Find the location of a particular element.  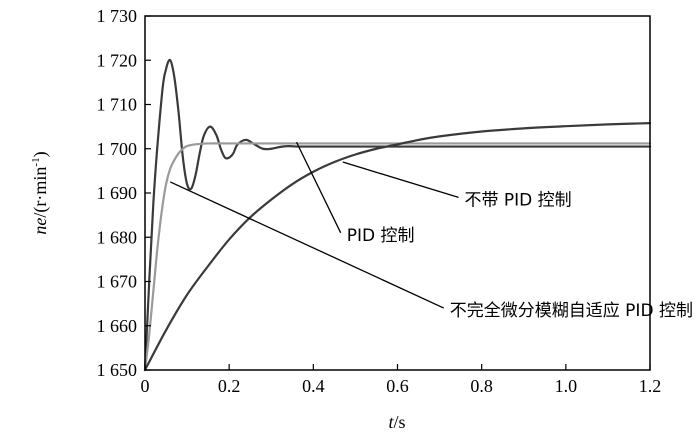

x-tick-label: 0.8 is located at coordinates (481, 386).